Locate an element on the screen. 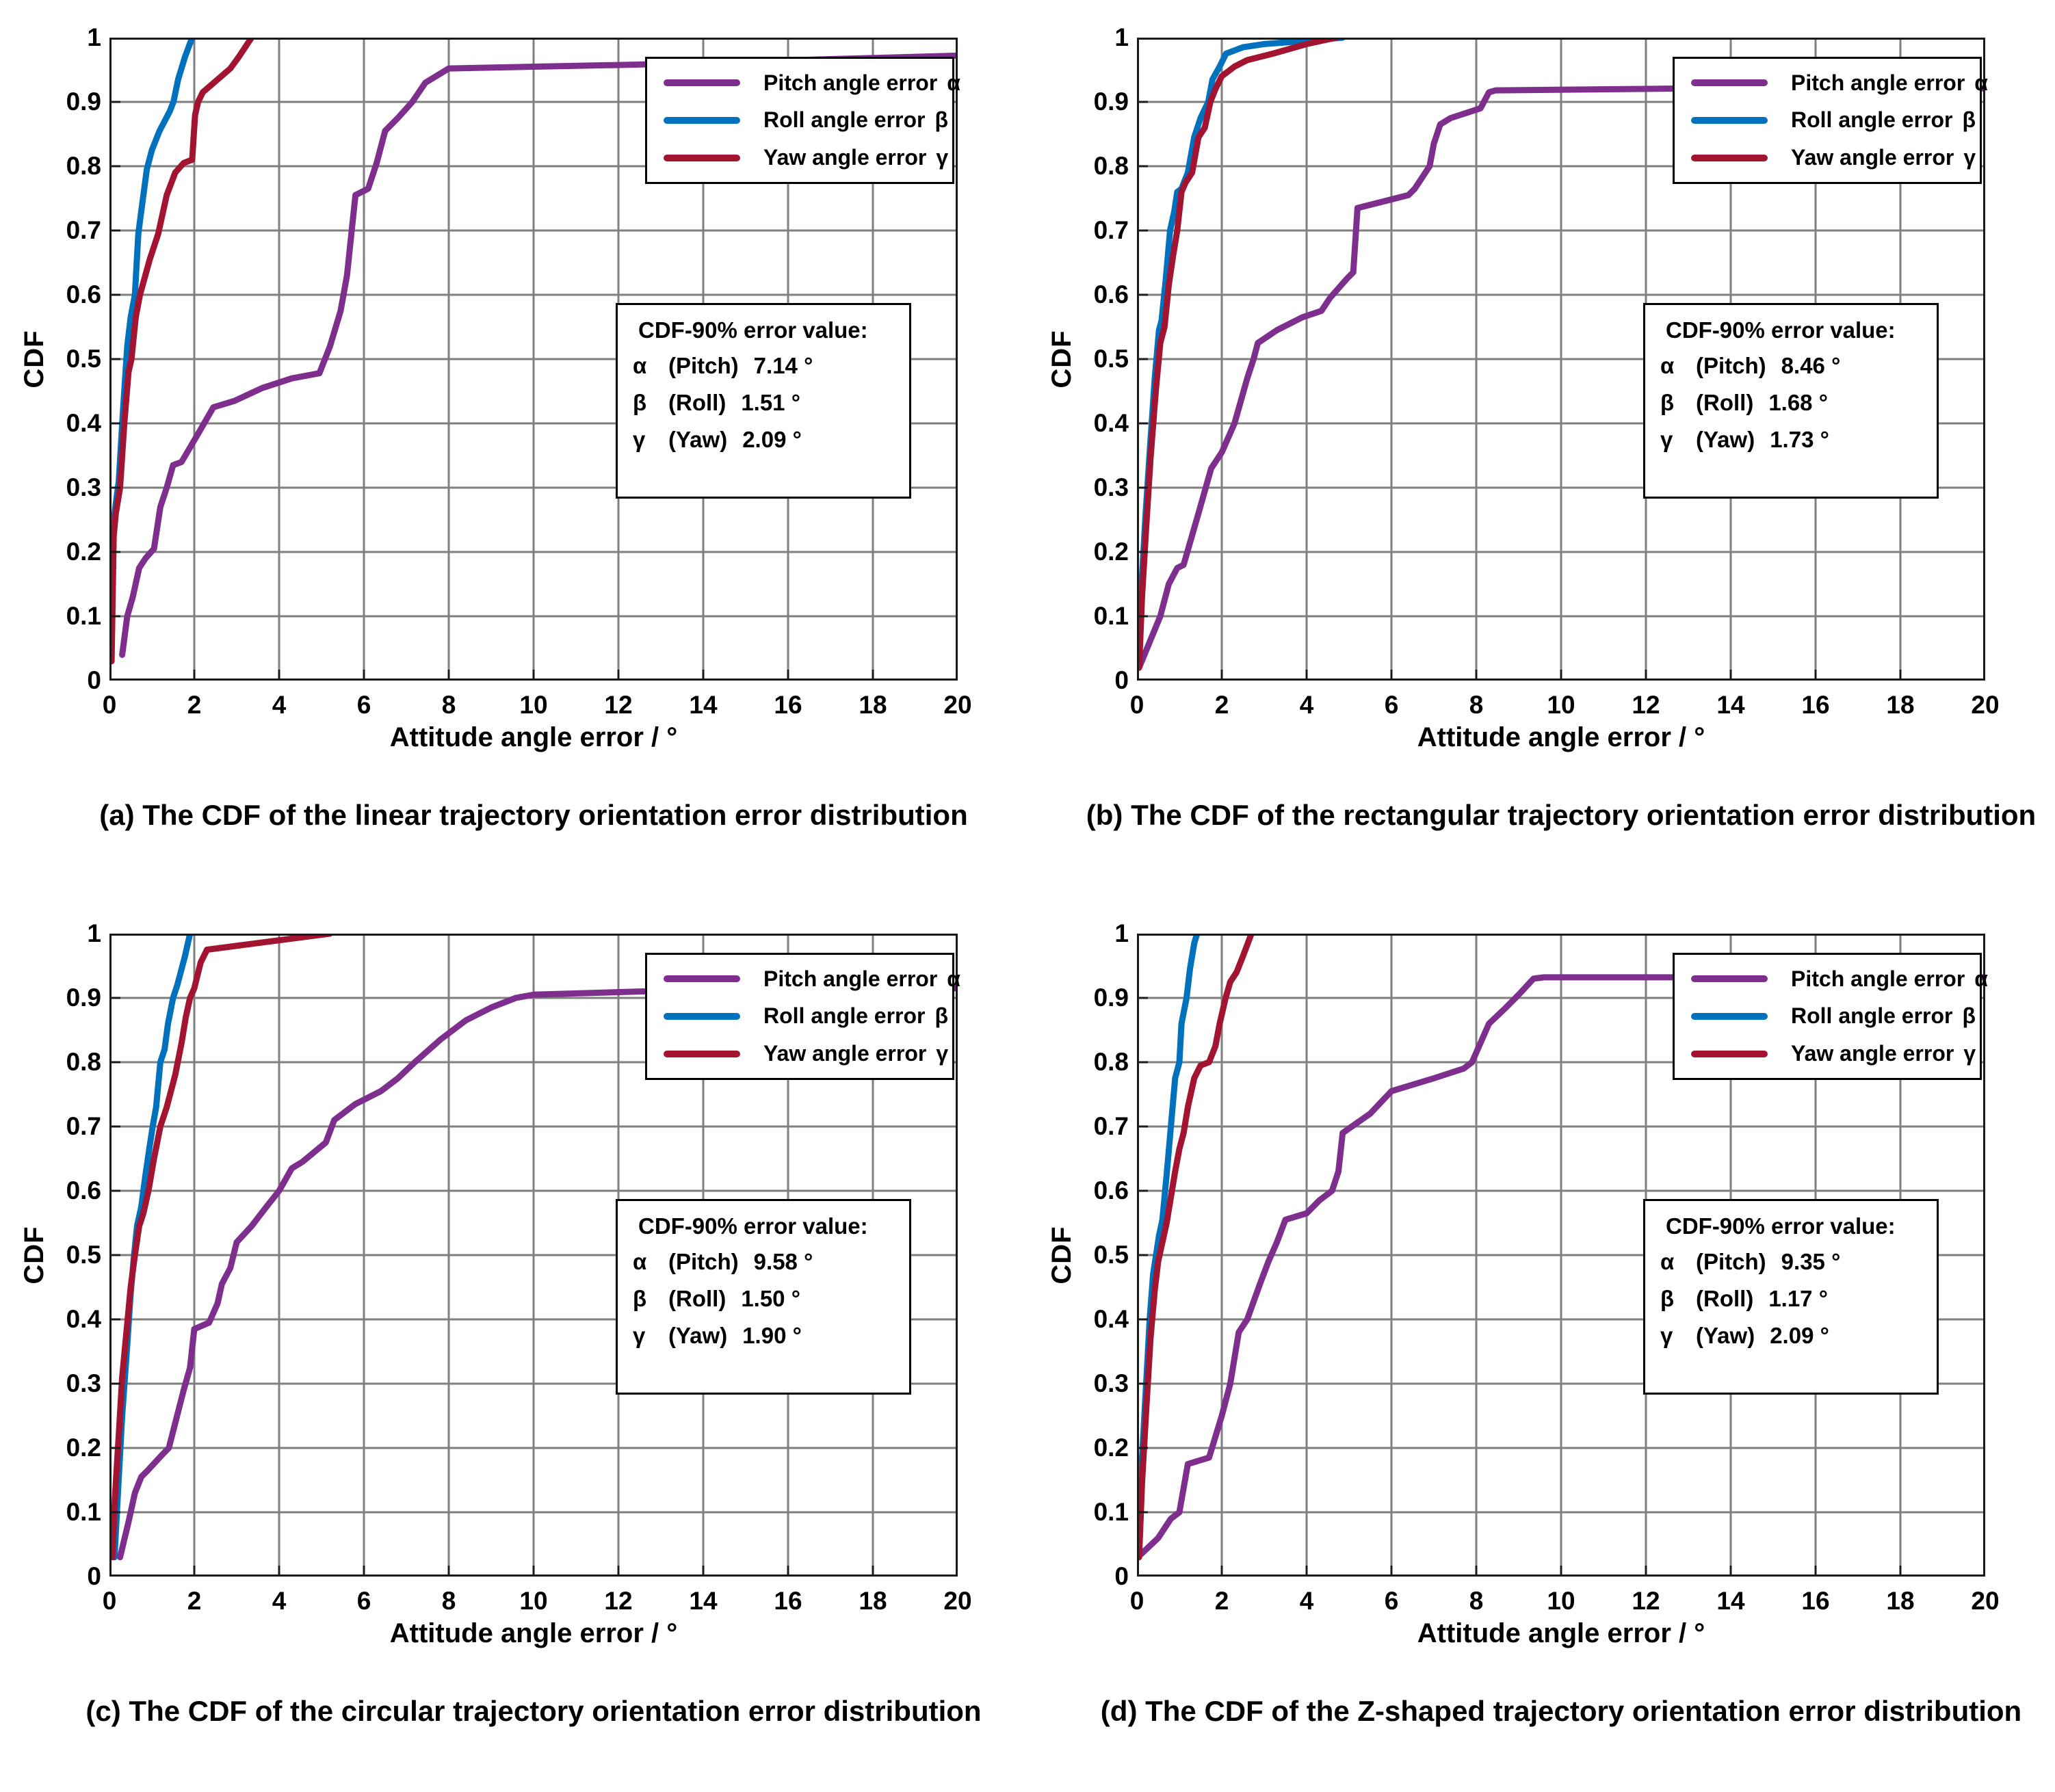  annotation-row-roll: β (Roll) 1.51 ° is located at coordinates (771, 403).